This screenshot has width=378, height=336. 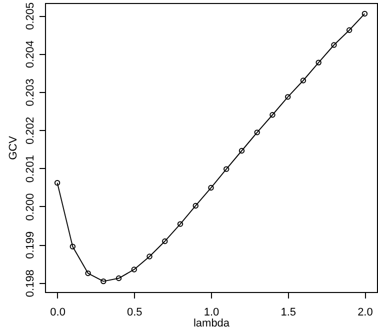 What do you see at coordinates (30, 169) in the screenshot?
I see `y-tick-label: 0.201` at bounding box center [30, 169].